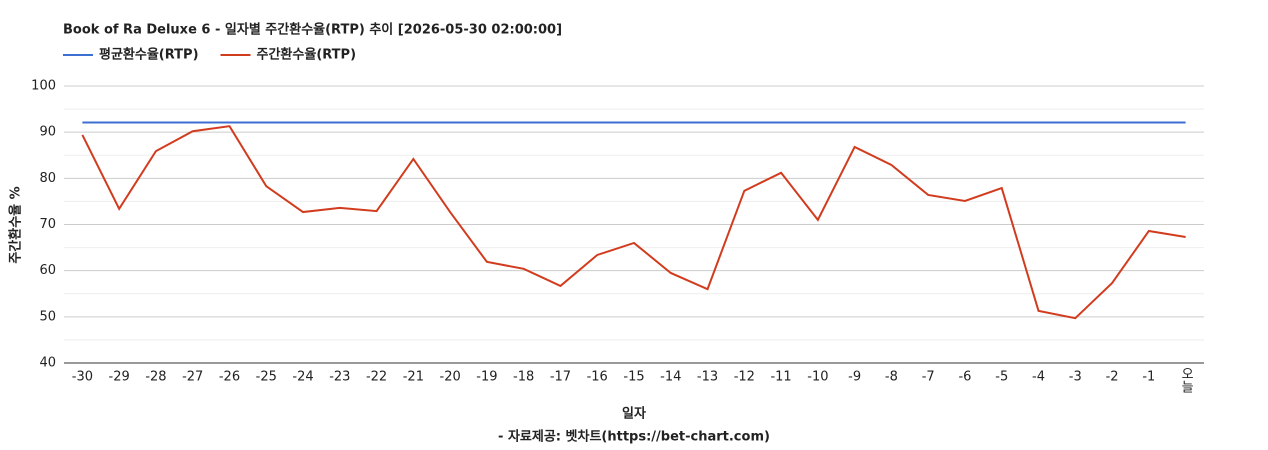 Image resolution: width=1268 pixels, height=450 pixels. What do you see at coordinates (47, 224) in the screenshot?
I see `y-tick-label: 70` at bounding box center [47, 224].